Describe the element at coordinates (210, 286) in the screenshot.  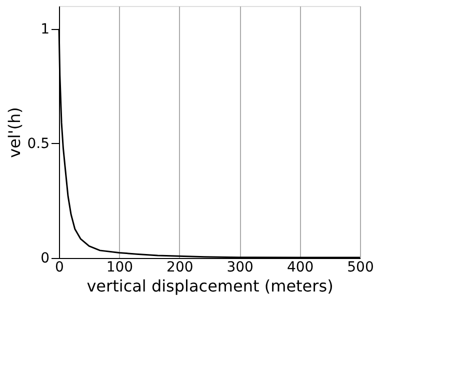
I see `x-axis-title: vertical displacement (meters)` at that location.